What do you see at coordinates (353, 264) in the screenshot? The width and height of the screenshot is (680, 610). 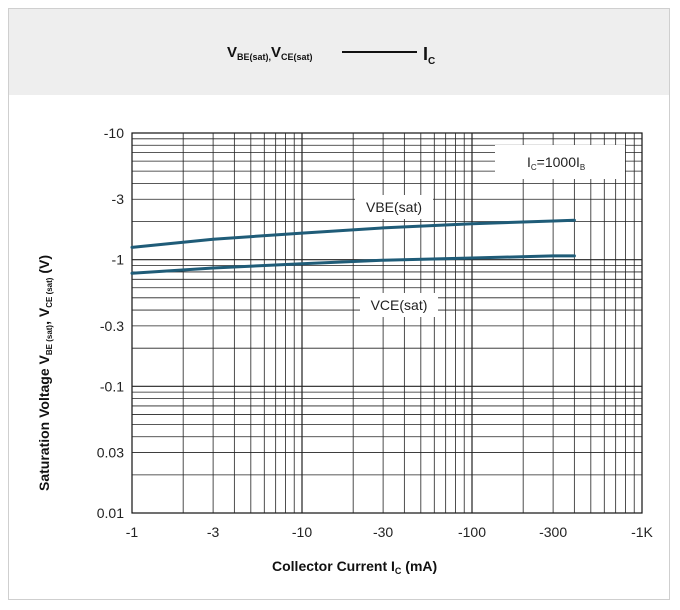 I see `series-line-vce-sat` at bounding box center [353, 264].